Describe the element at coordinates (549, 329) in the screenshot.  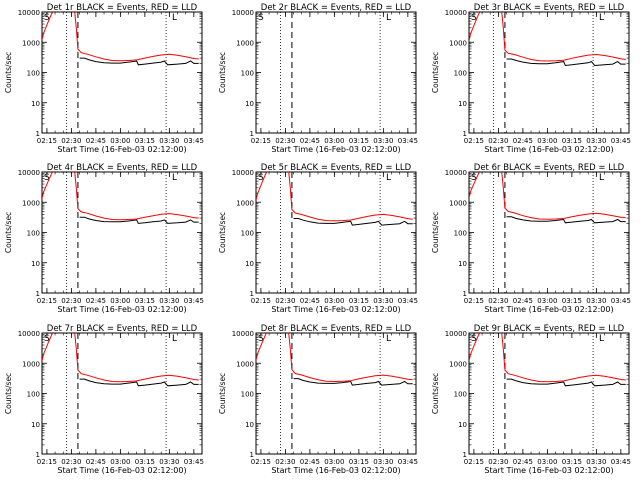
I see `panel-title: Det 9r BLACK = Events, RED = LLD` at that location.